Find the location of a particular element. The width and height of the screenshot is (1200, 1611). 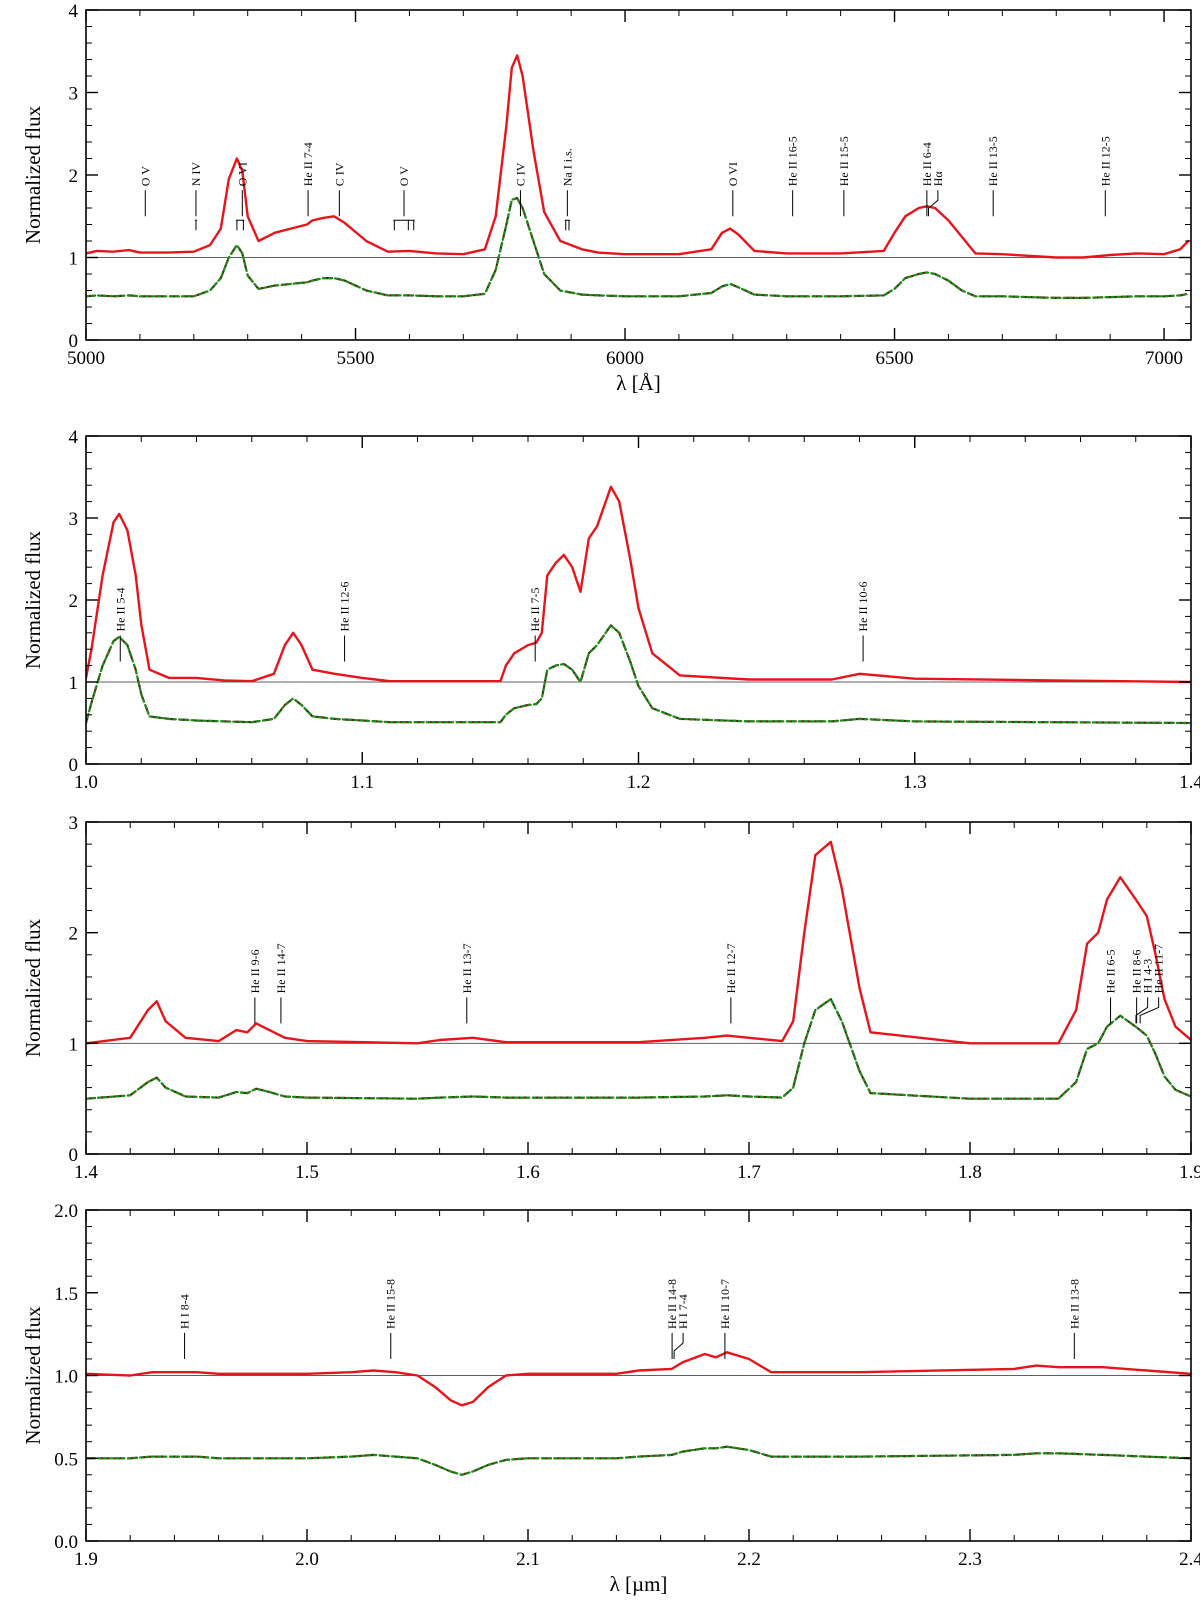

line-id-label: He II 6-4 is located at coordinates (927, 164).